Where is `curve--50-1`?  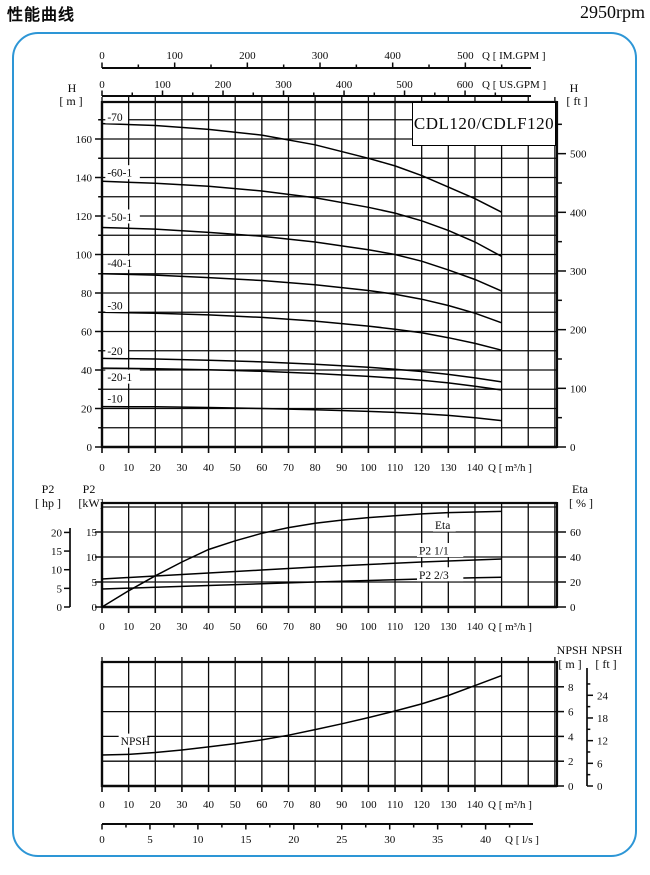
curve--50-1 is located at coordinates (301, 259).